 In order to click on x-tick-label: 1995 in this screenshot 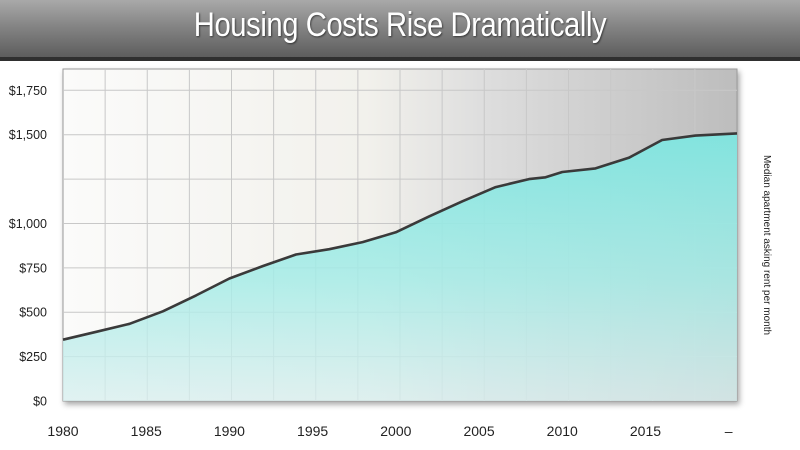, I will do `click(312, 431)`.